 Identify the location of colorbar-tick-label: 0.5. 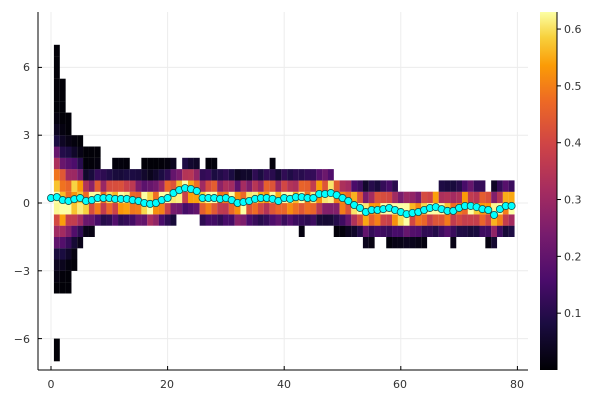
(573, 86).